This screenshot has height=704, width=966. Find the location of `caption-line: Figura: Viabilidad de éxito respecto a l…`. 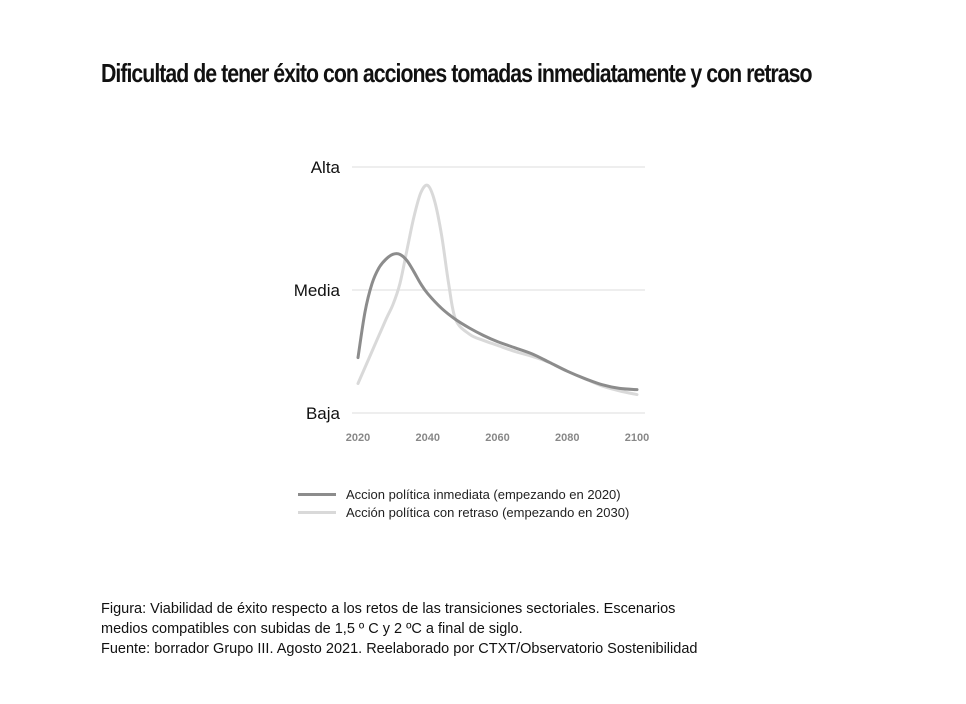

caption-line: Figura: Viabilidad de éxito respecto a l… is located at coordinates (388, 609).